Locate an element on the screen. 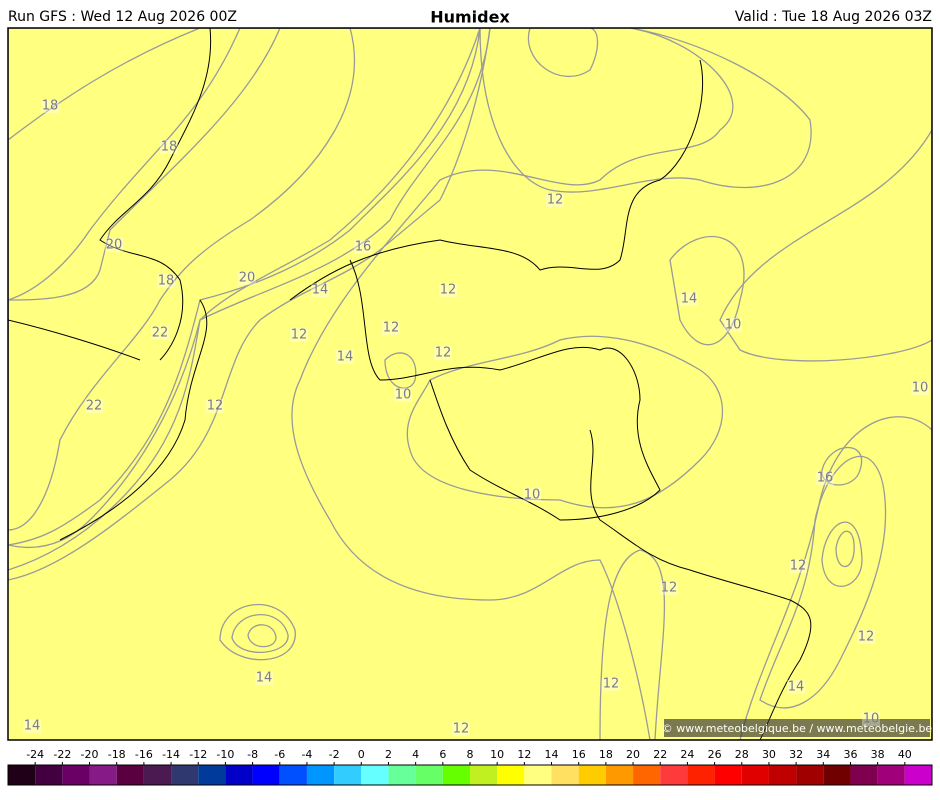 Image resolution: width=940 pixels, height=800 pixels. tick-label: -8 is located at coordinates (252, 754).